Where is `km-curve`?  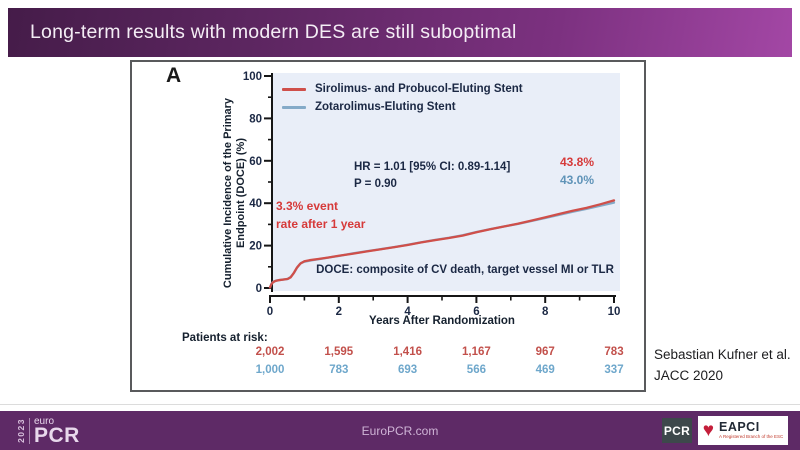
km-curve is located at coordinates (442, 244).